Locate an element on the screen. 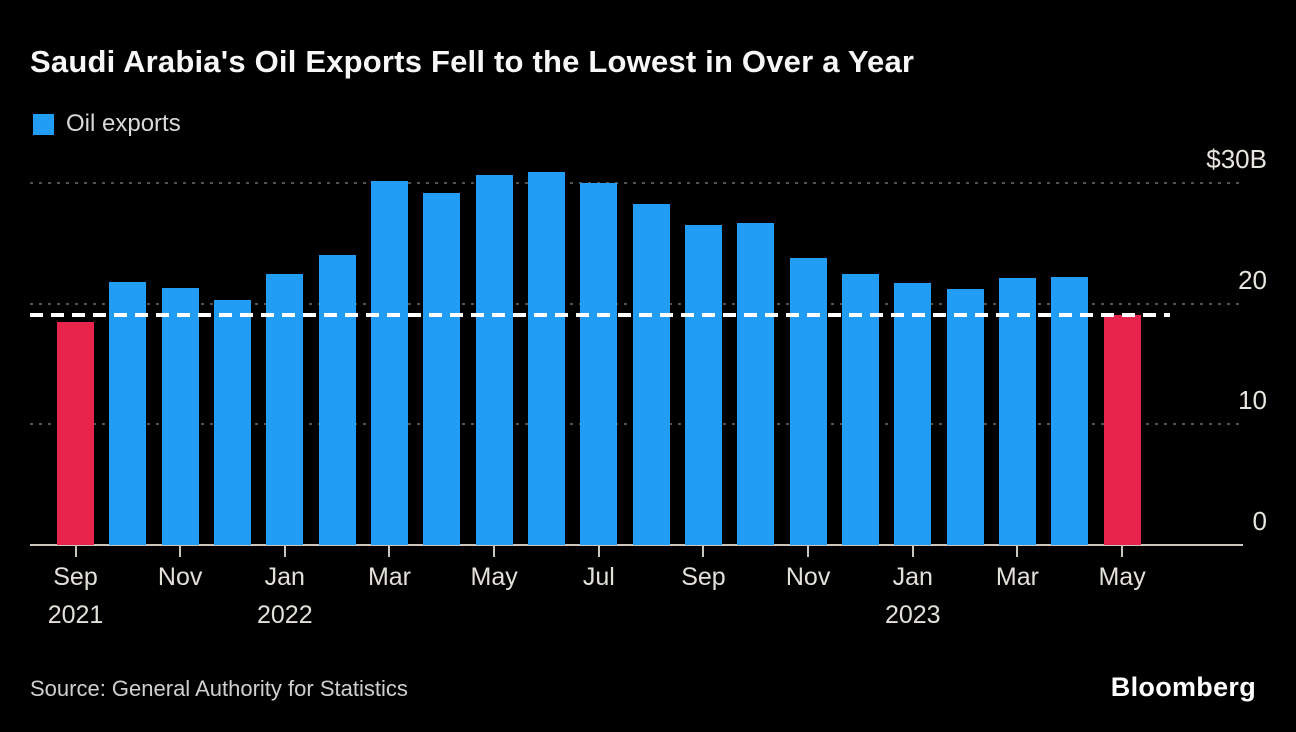 The width and height of the screenshot is (1296, 732). source-note: Source: General Authority for Statistics is located at coordinates (219, 688).